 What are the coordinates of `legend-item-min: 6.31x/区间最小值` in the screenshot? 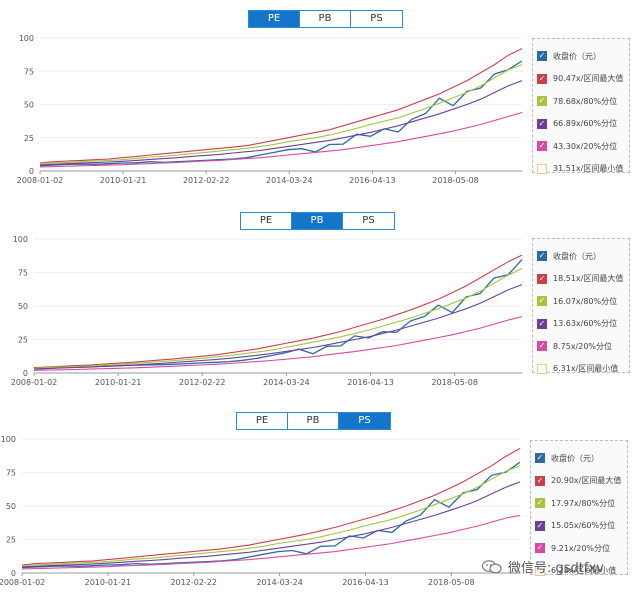 It's located at (583, 369).